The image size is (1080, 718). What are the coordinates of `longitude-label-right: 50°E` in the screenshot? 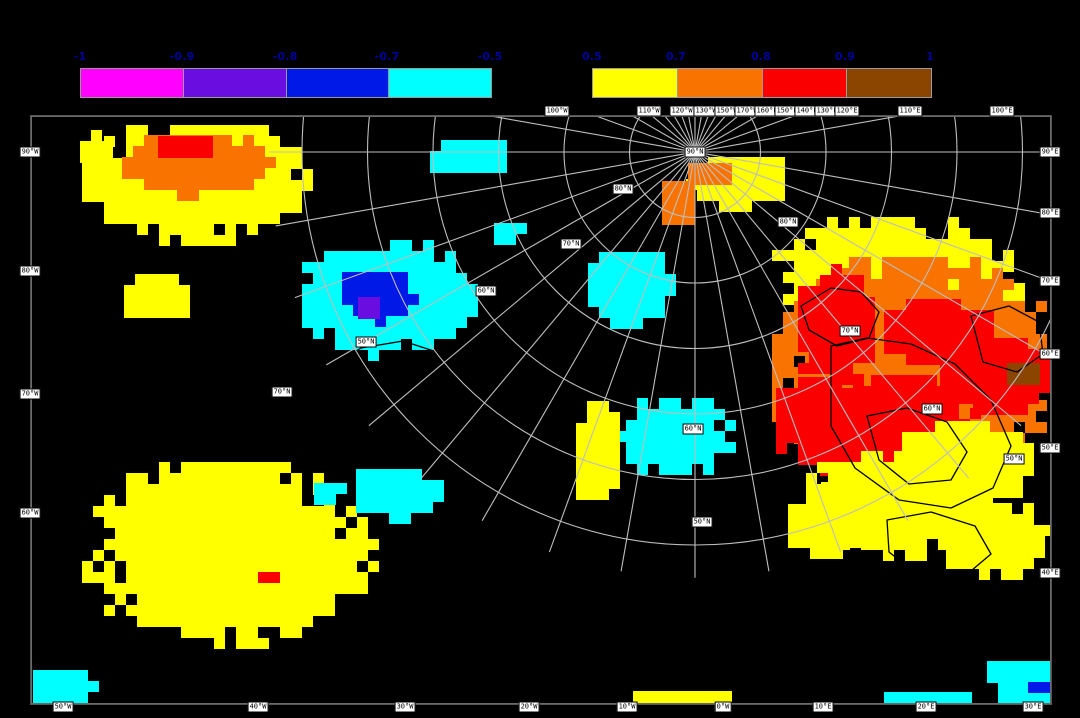 It's located at (1050, 448).